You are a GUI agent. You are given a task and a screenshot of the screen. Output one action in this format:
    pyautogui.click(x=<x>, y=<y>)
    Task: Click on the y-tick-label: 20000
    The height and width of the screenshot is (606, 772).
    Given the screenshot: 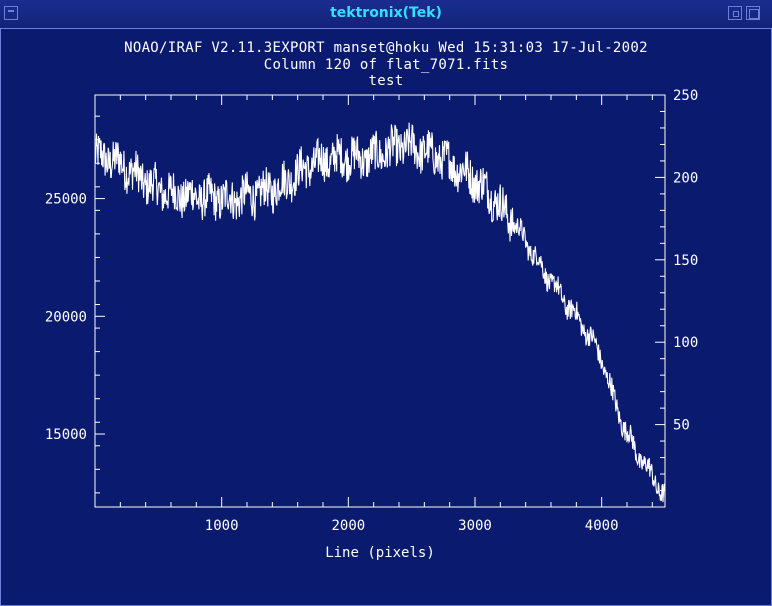 What is the action you would take?
    pyautogui.click(x=66, y=317)
    